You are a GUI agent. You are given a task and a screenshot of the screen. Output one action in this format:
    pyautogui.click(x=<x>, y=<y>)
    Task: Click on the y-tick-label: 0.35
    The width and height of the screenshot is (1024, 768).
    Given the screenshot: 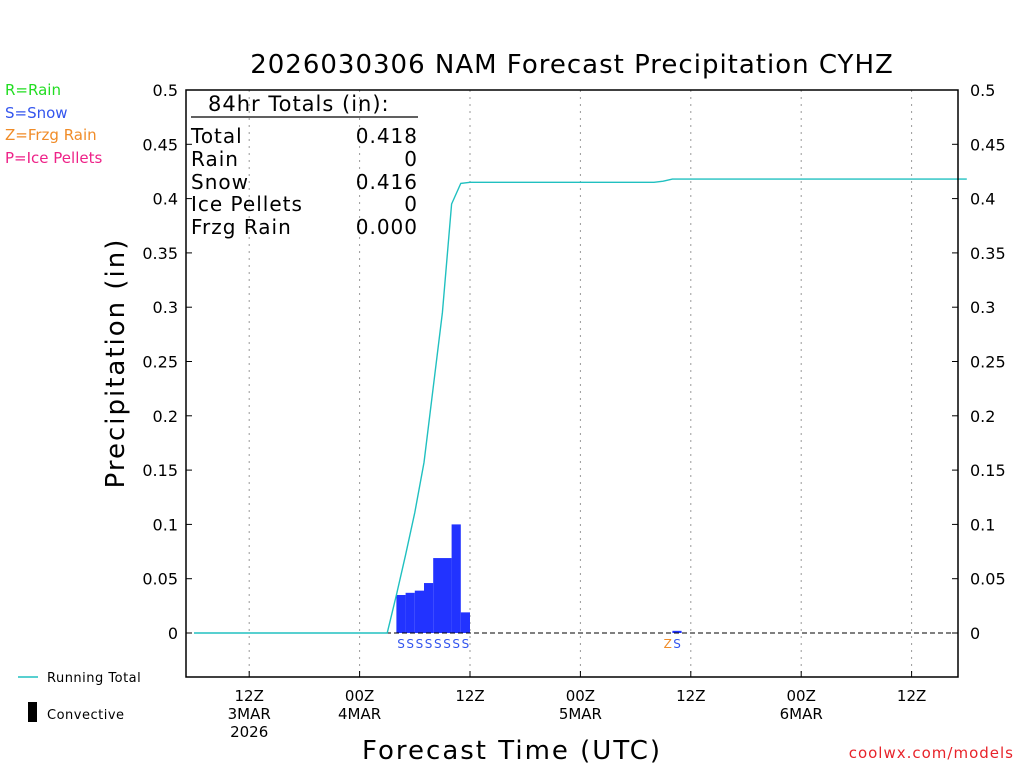 What is the action you would take?
    pyautogui.click(x=160, y=253)
    